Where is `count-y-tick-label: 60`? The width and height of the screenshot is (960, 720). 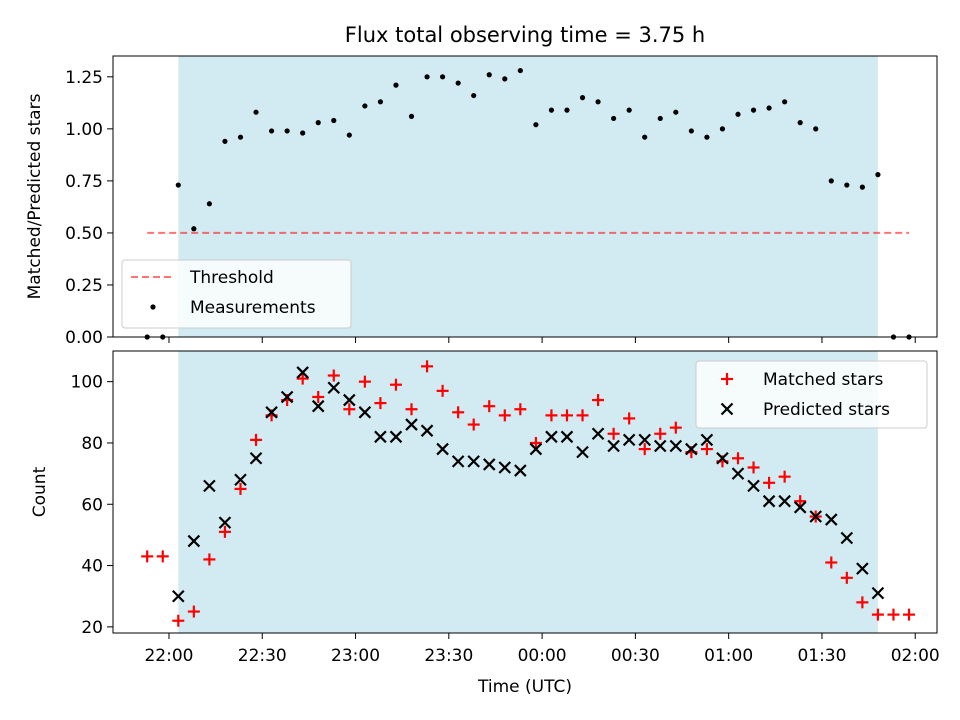 count-y-tick-label: 60 is located at coordinates (92, 505).